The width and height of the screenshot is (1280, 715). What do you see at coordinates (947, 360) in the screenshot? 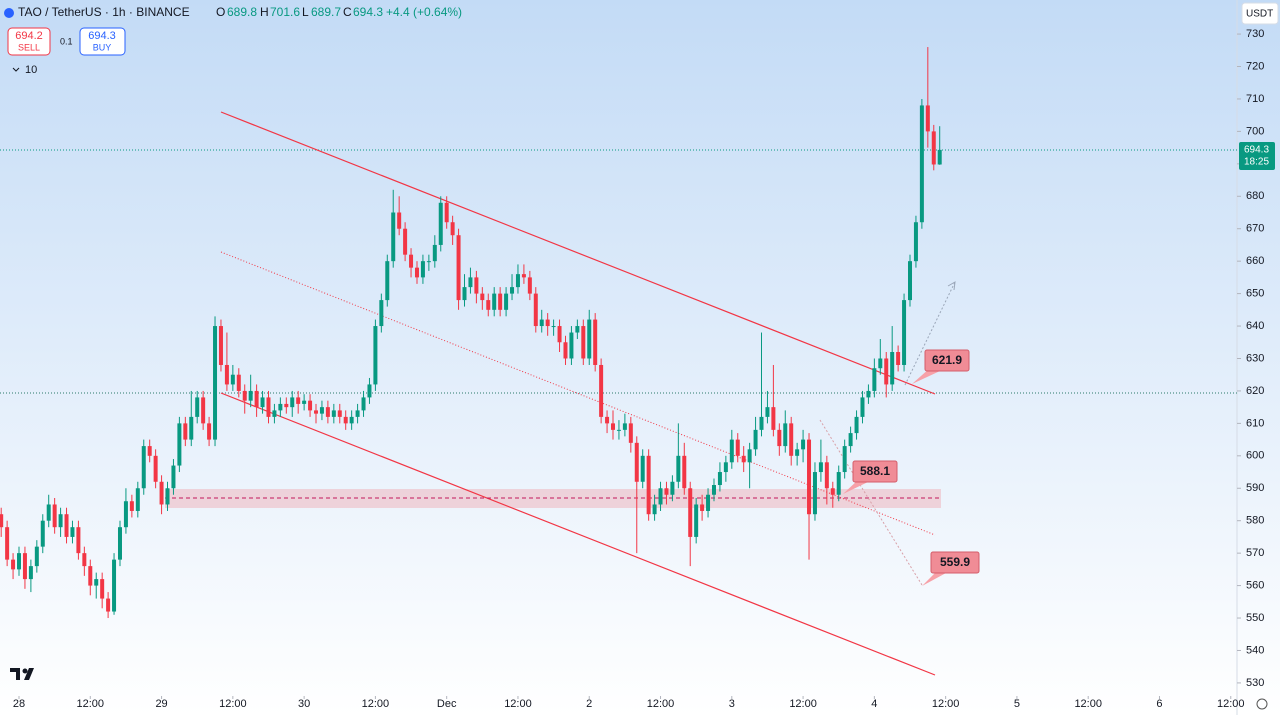
I see `annotation-label: 621.9` at bounding box center [947, 360].